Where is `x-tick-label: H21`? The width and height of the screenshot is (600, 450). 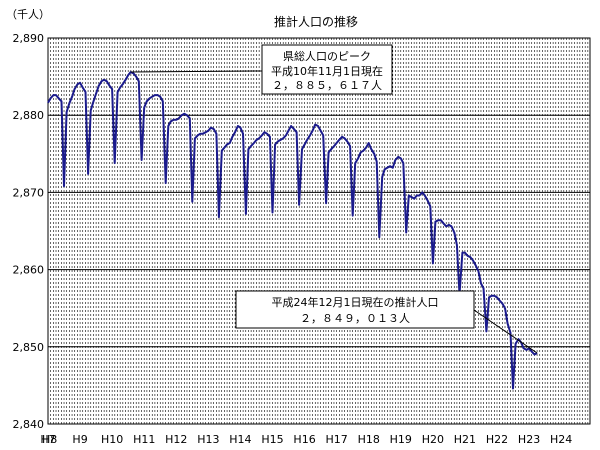
x-tick-label: H21 is located at coordinates (465, 439).